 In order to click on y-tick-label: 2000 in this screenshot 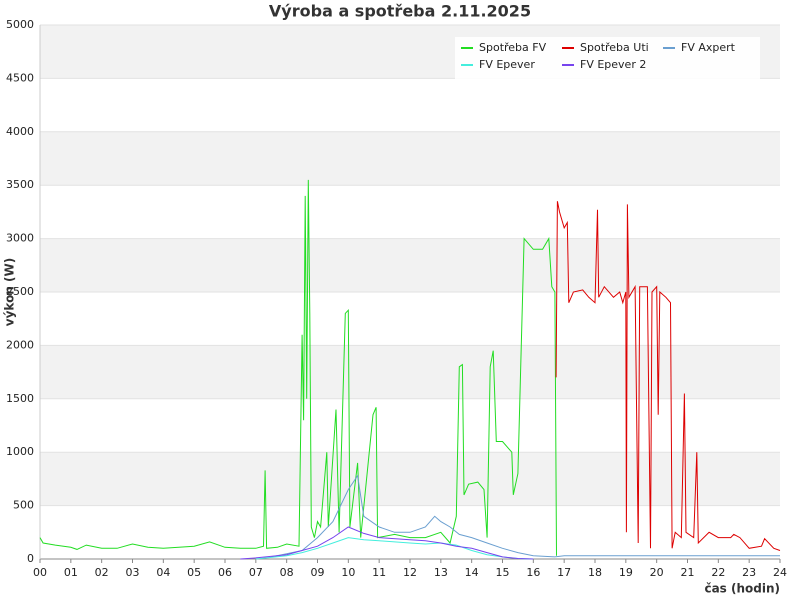, I will do `click(20, 344)`.